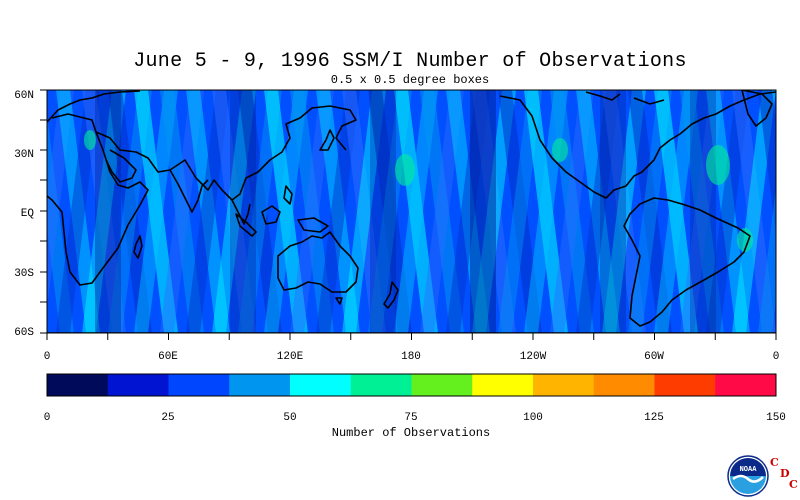 The image size is (800, 500). Describe the element at coordinates (625, 98) in the screenshot. I see `arctic-islands` at that location.